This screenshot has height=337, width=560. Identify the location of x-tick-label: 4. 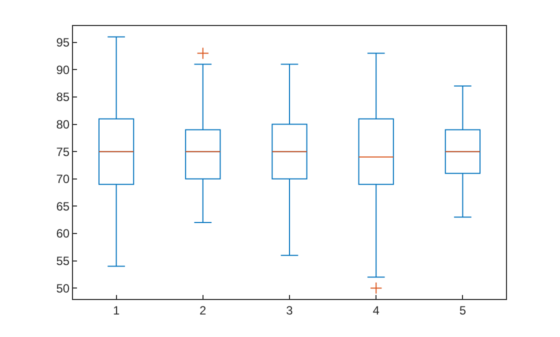
(376, 310).